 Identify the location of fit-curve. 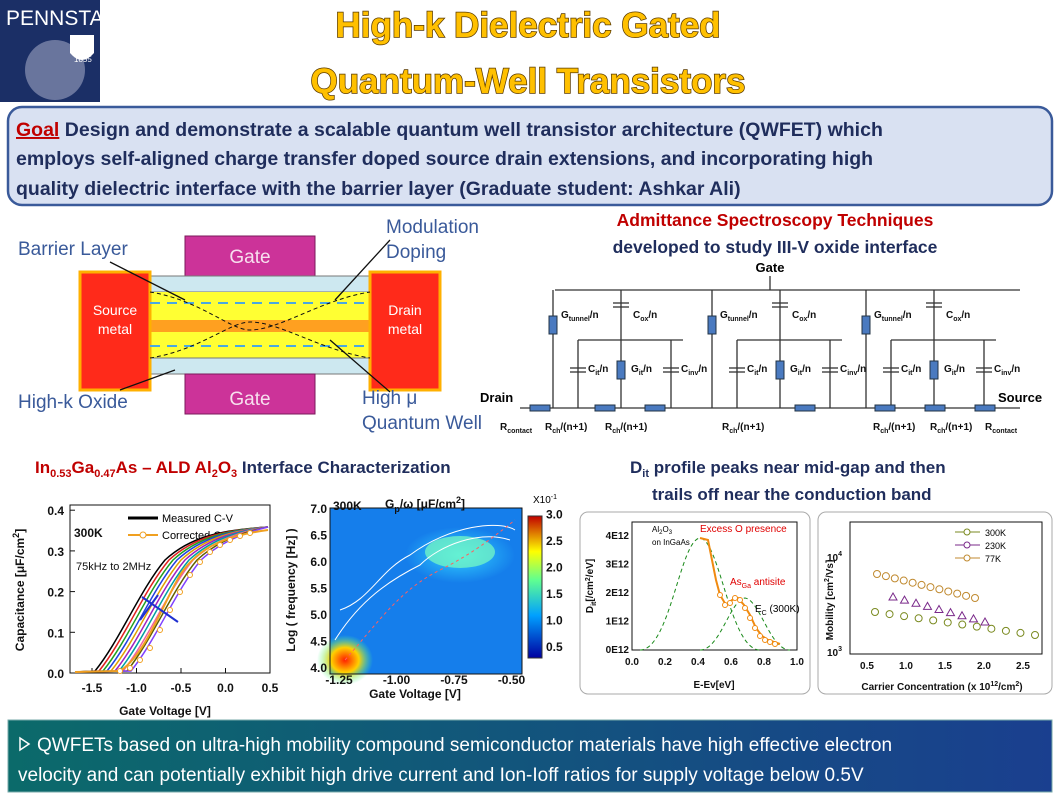
(745, 624).